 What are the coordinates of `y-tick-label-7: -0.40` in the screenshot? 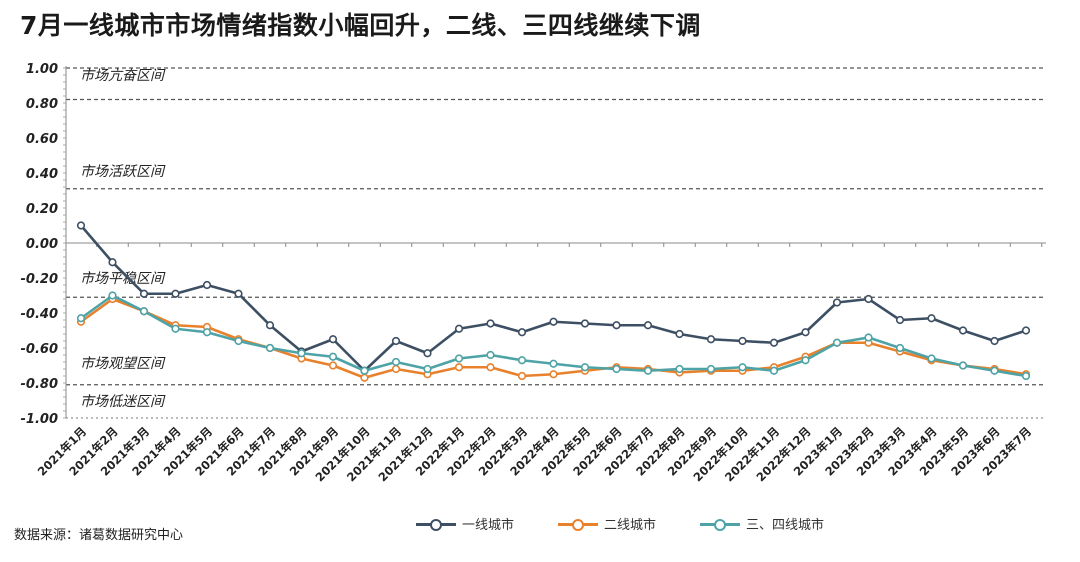 It's located at (39, 314).